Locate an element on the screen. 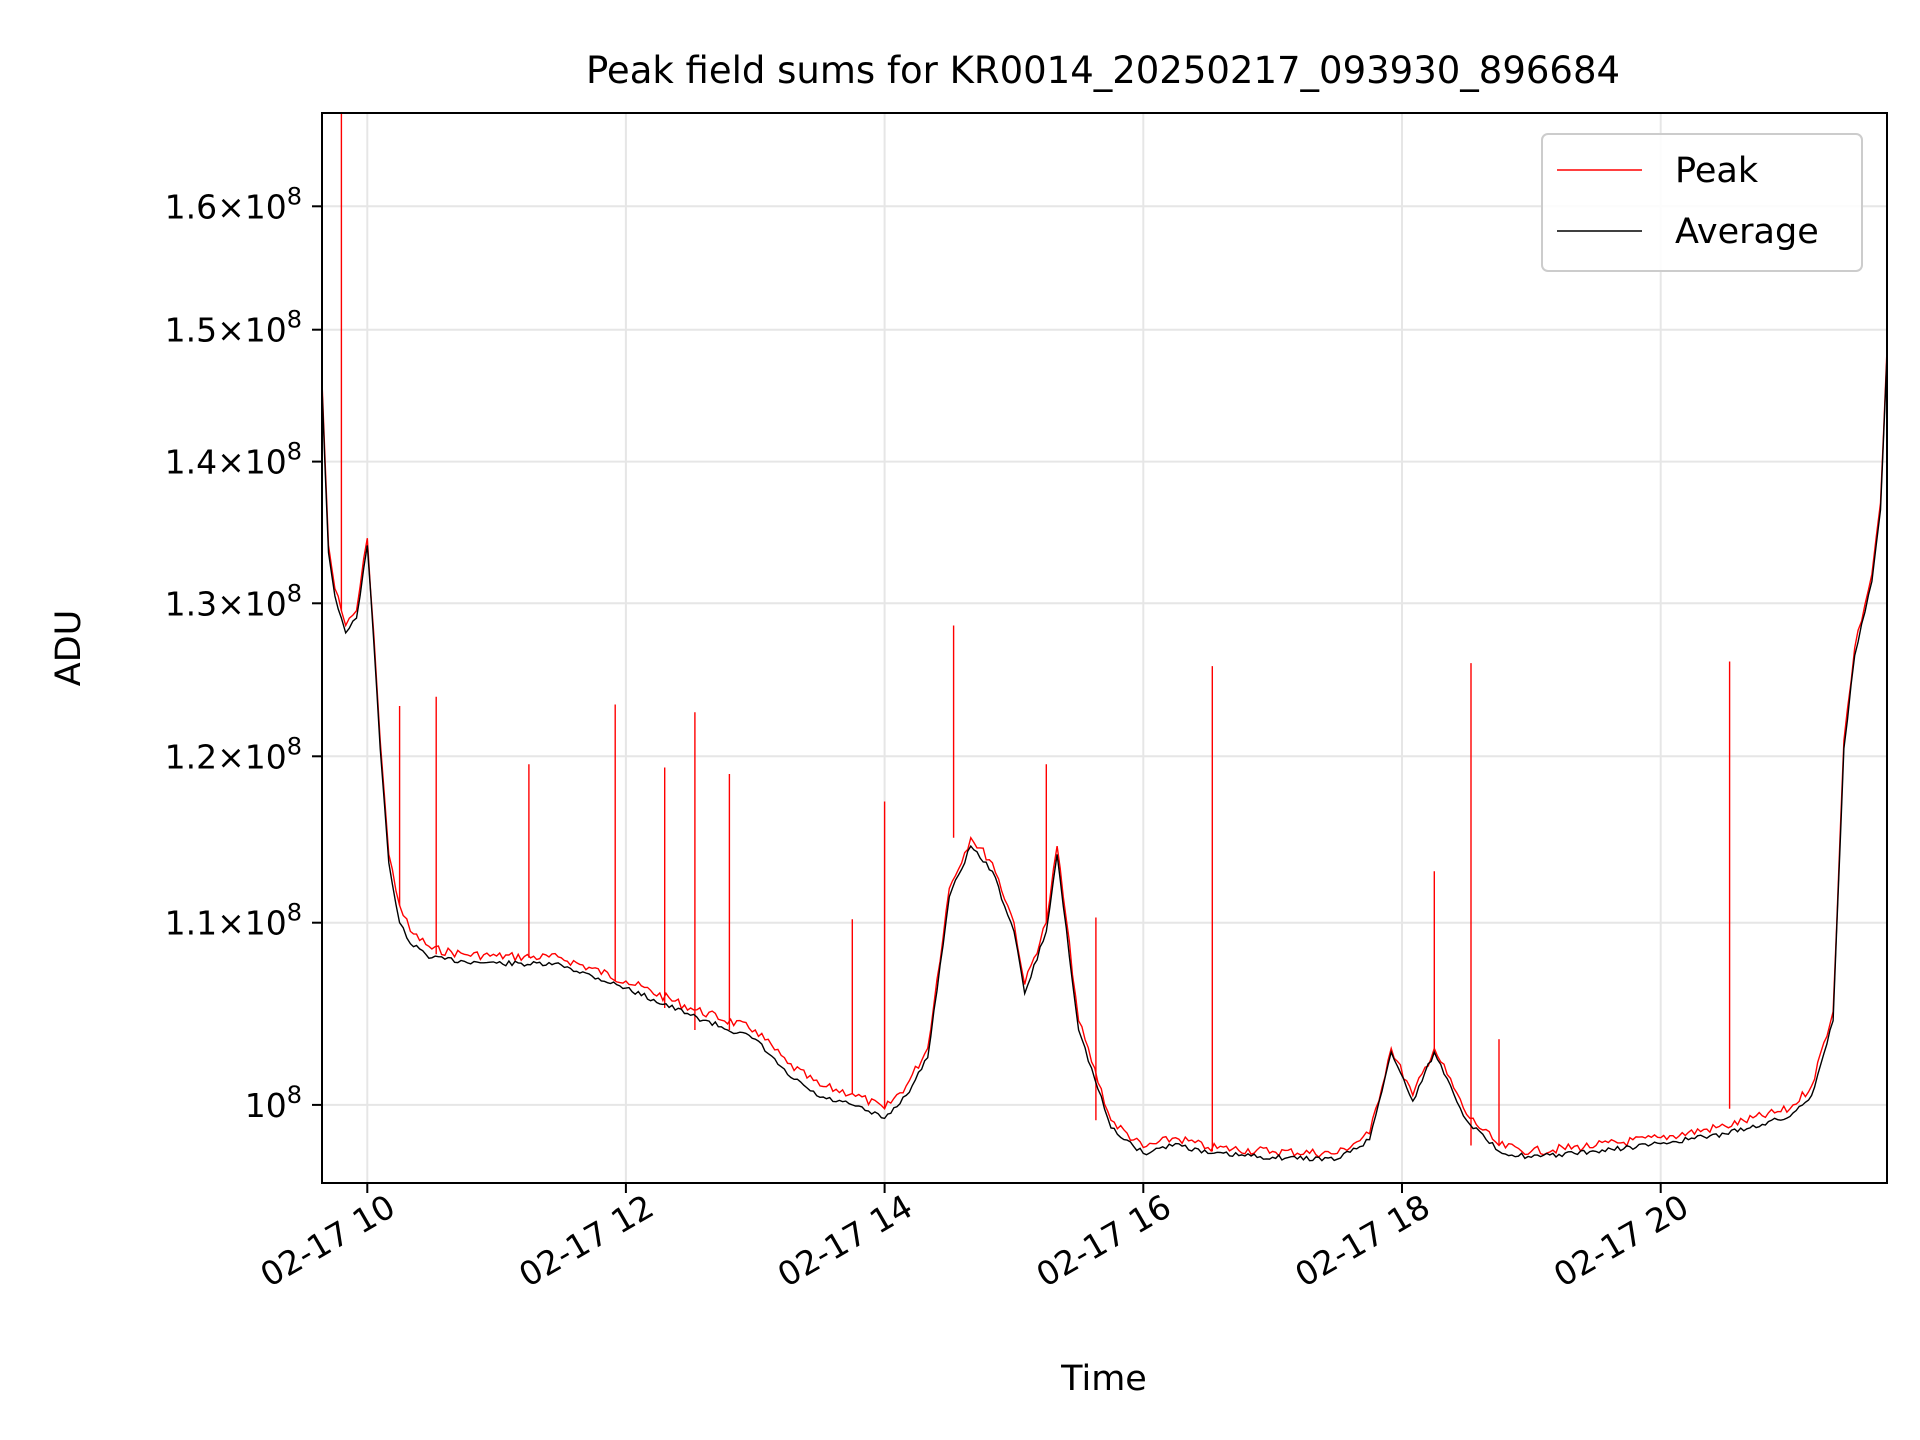 Image resolution: width=1920 pixels, height=1440 pixels. y-axis-label: ADU is located at coordinates (69, 648).